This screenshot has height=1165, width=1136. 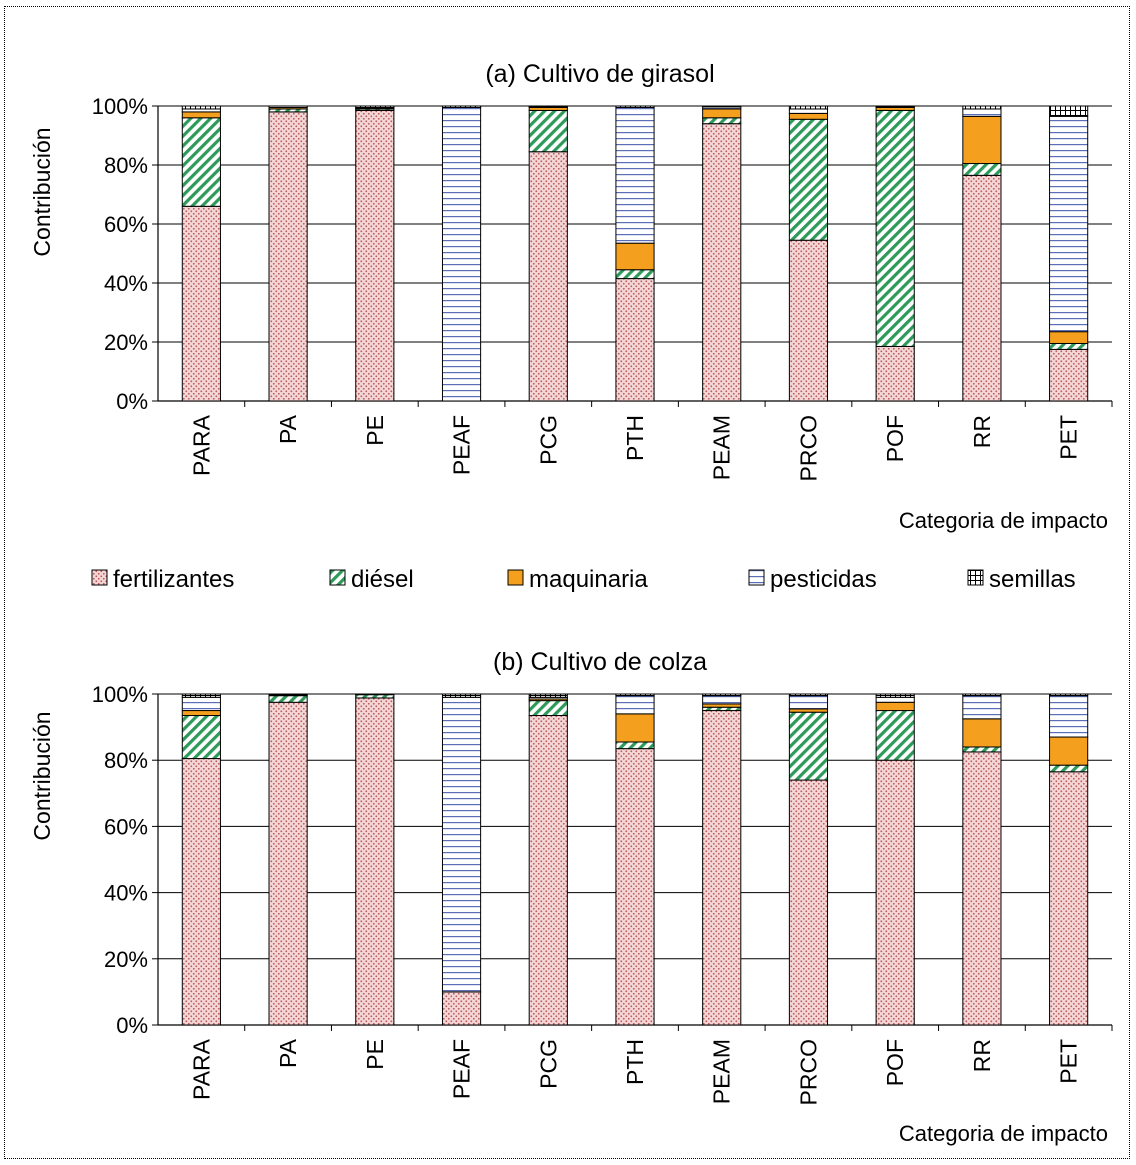 What do you see at coordinates (982, 707) in the screenshot?
I see `chart-b-bar-rr-pesticidas` at bounding box center [982, 707].